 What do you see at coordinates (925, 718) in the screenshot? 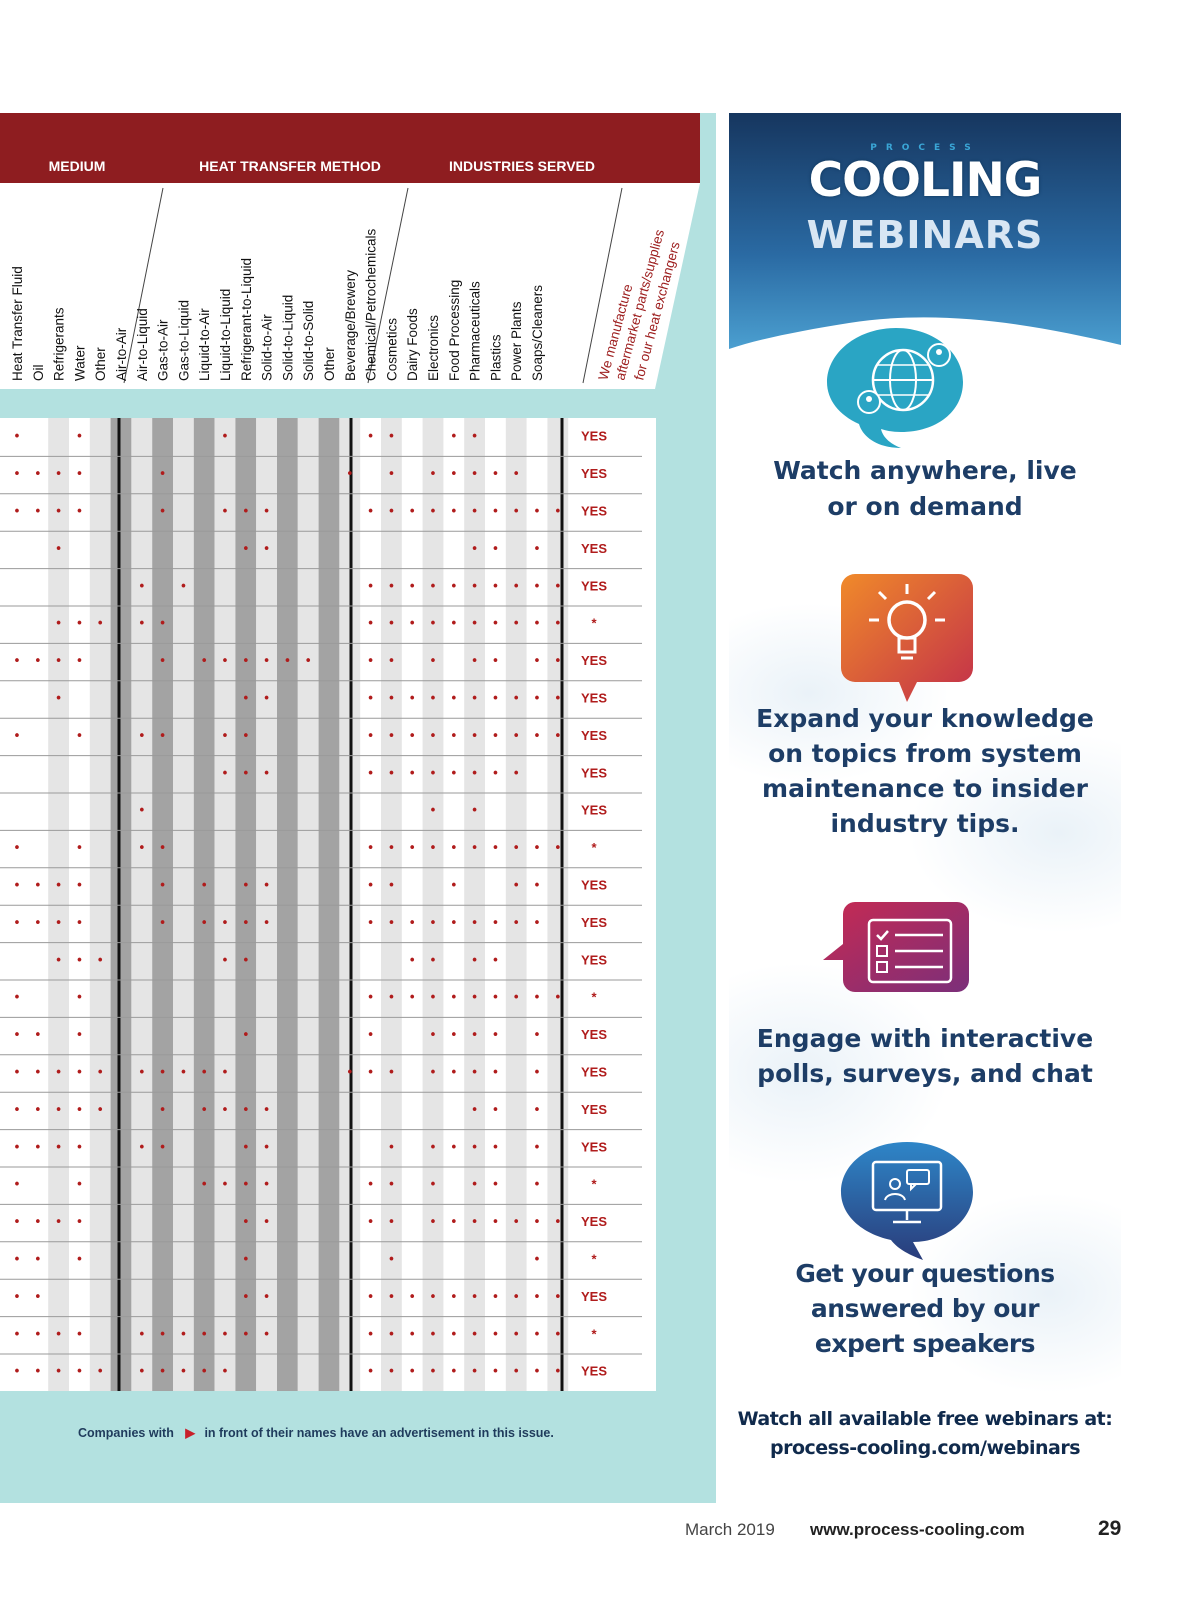
I see `feature-text-line: Expand your knowledge` at bounding box center [925, 718].